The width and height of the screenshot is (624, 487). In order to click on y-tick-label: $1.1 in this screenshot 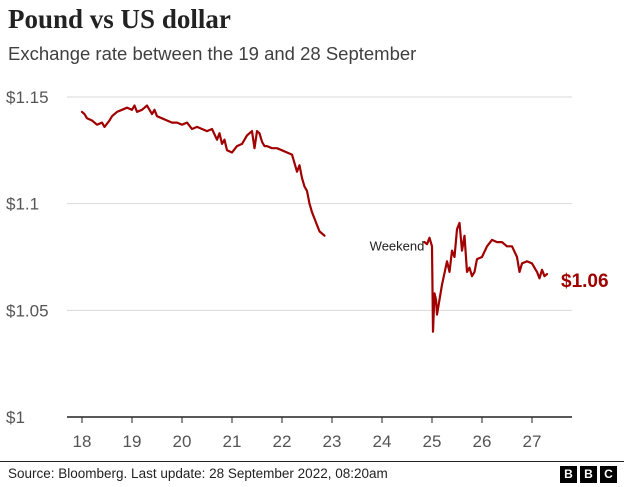, I will do `click(22, 204)`.